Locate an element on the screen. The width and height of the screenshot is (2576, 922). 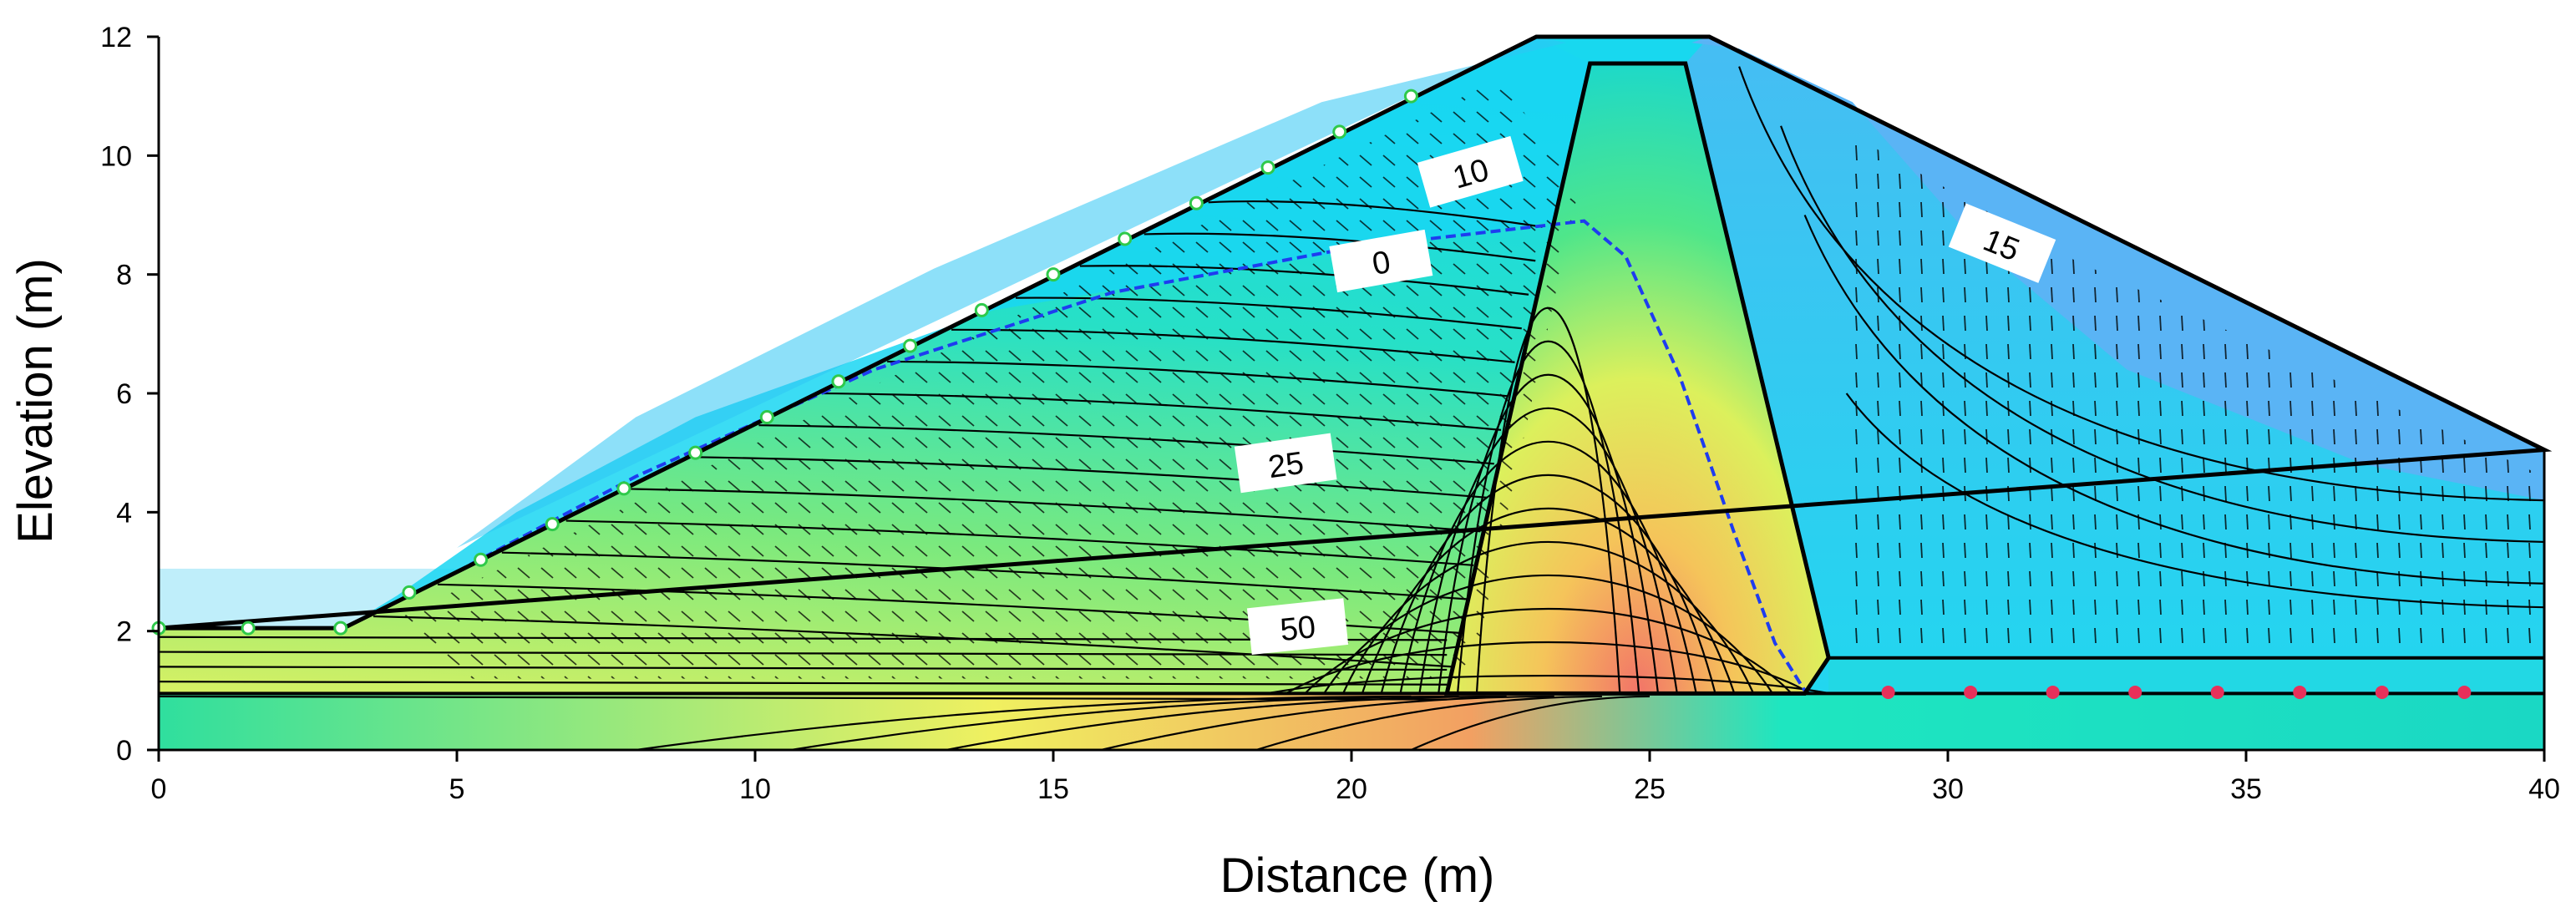
y-tick-label: 4 is located at coordinates (124, 513).